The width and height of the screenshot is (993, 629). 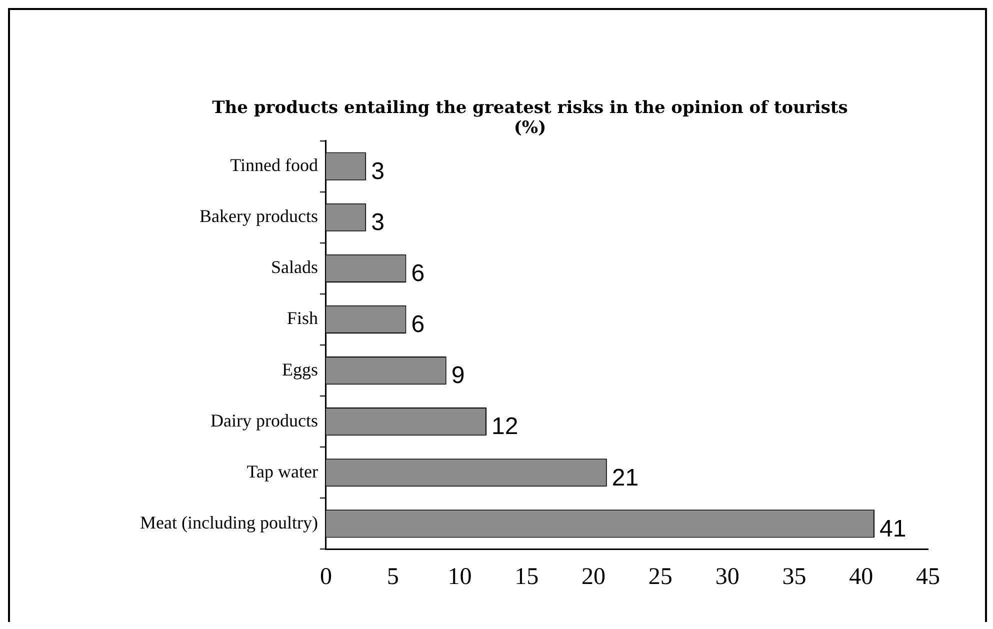 I want to click on x-tick-label: 10, so click(x=460, y=577).